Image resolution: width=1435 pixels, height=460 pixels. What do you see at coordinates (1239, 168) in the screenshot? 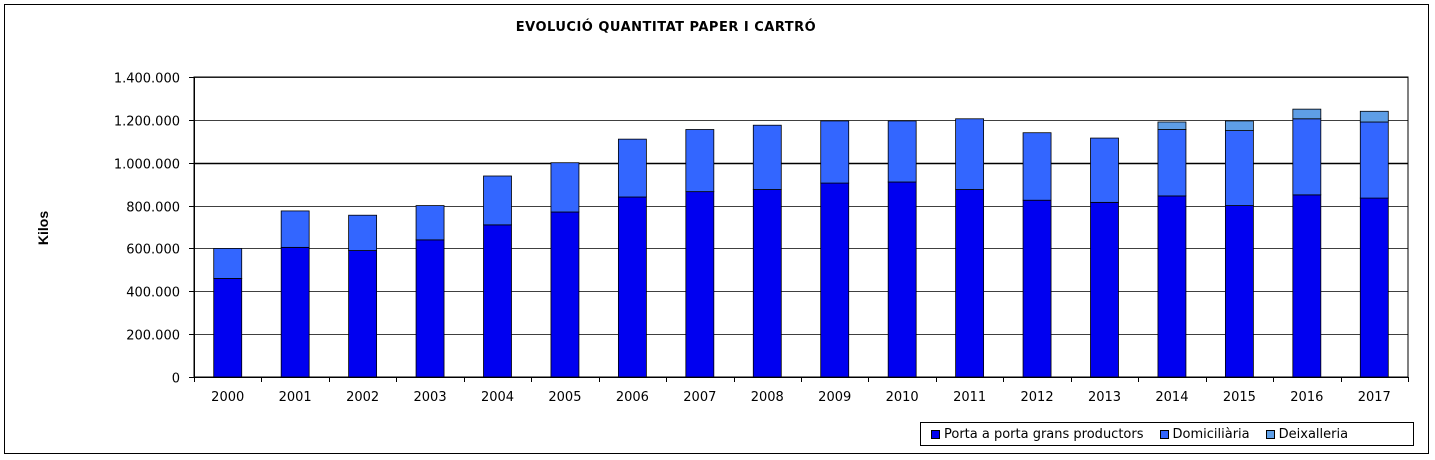
I see `bar-domiciliaria-2015` at bounding box center [1239, 168].